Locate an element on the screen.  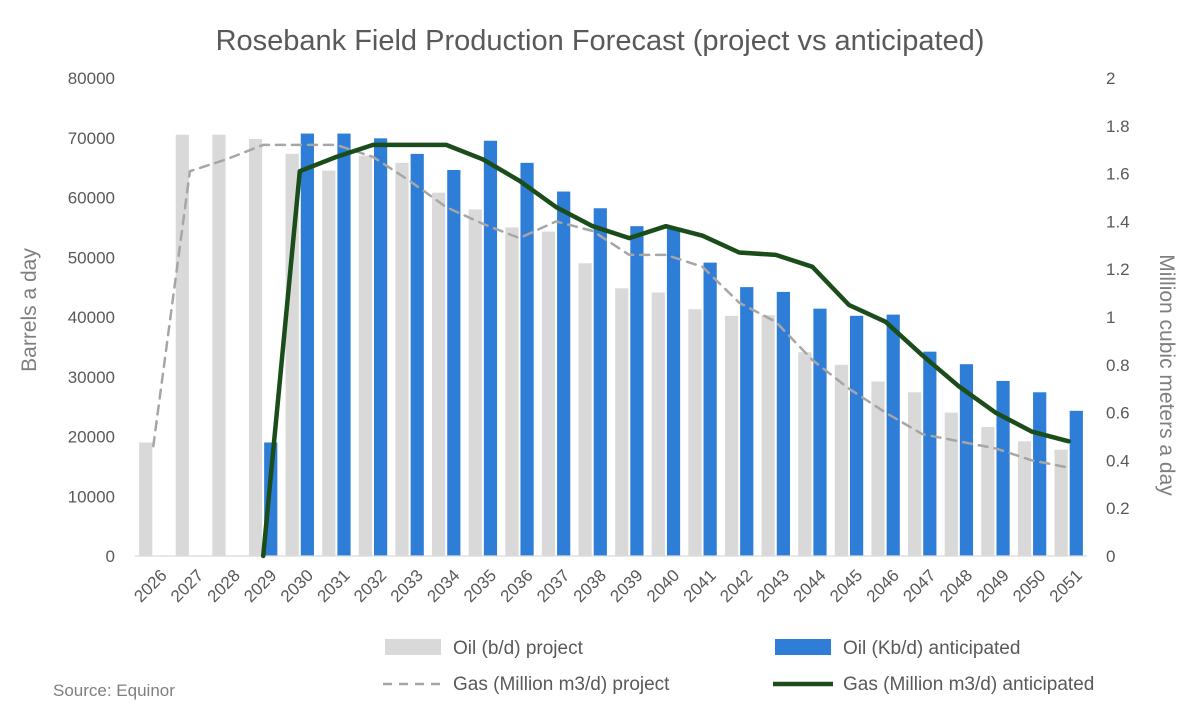
bar-oil-project-2028 is located at coordinates (219, 345).